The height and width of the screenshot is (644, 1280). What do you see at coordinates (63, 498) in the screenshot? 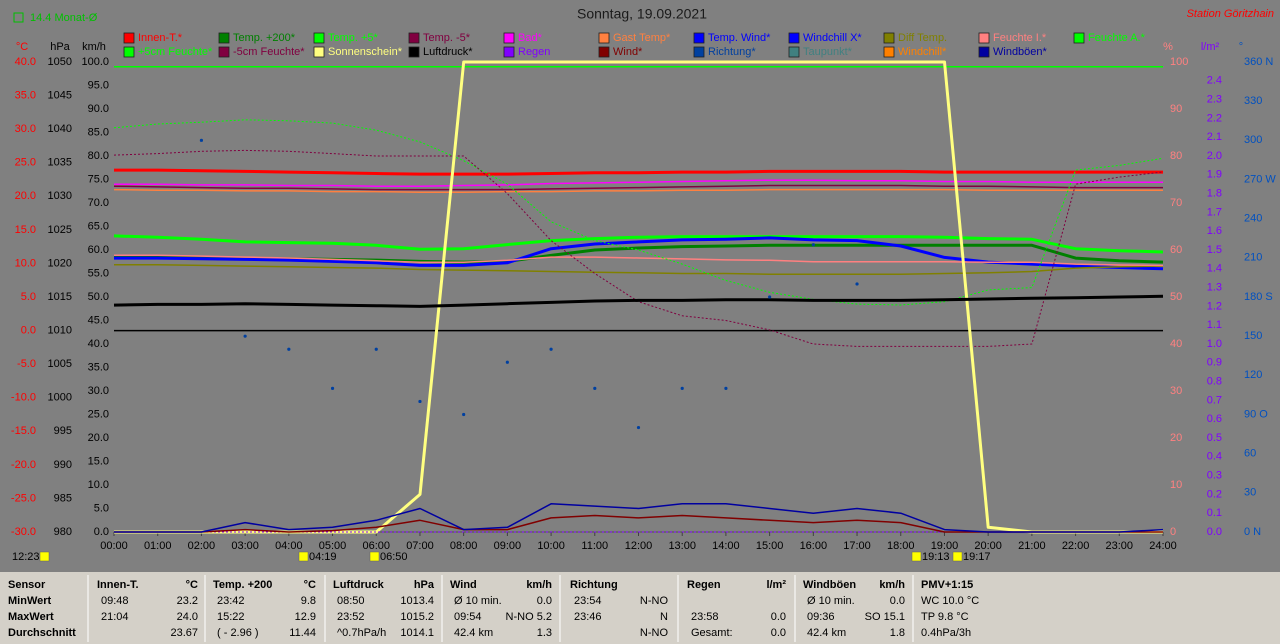
I see `y-tick-label: 985` at bounding box center [63, 498].